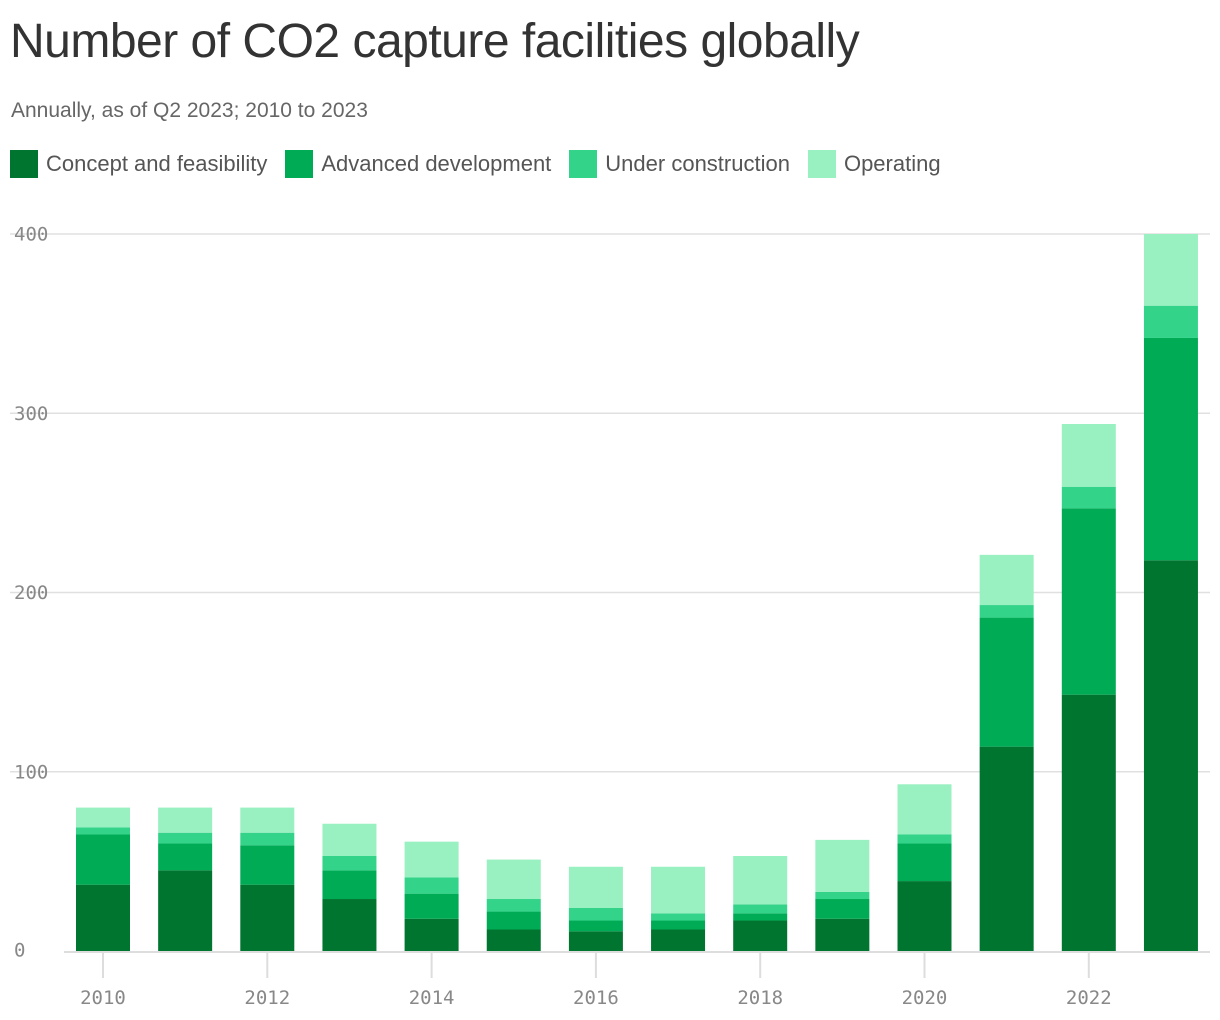 This screenshot has height=1020, width=1220. I want to click on legend-item-advanced: Advanced development, so click(418, 164).